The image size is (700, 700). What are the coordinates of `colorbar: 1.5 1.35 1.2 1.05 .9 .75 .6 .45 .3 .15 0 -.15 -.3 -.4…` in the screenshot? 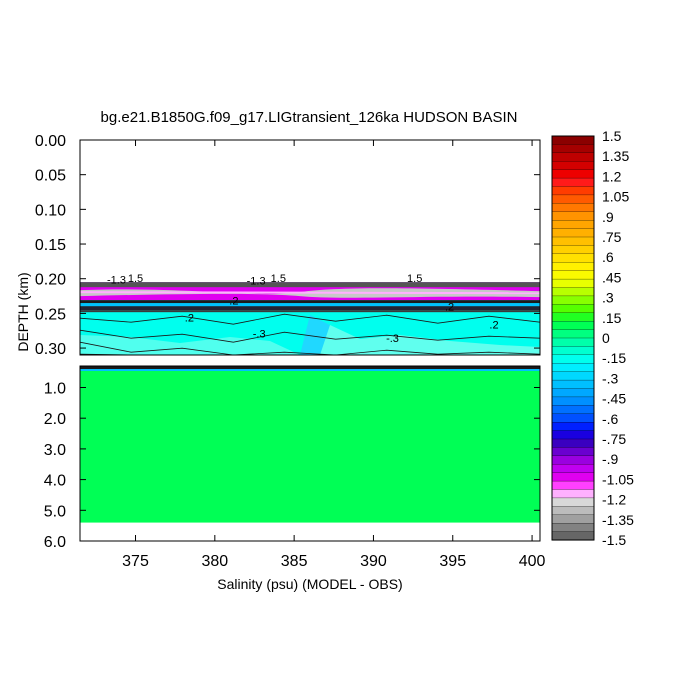 It's located at (592, 338).